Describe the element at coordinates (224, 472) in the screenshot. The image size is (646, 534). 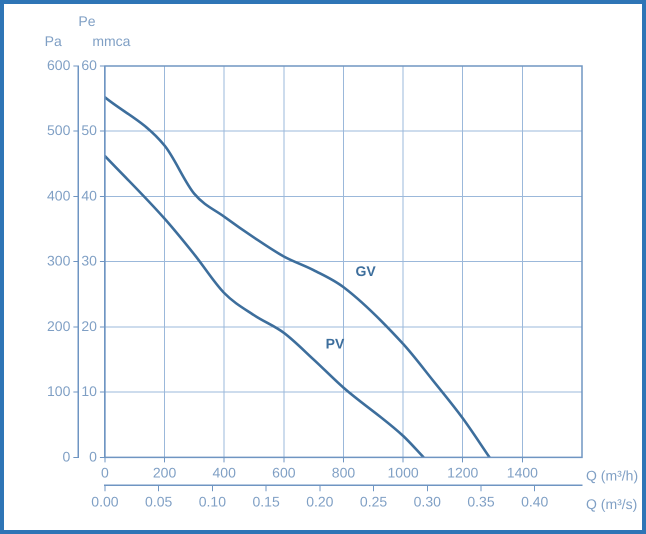
I see `x-tick-label: 400` at that location.